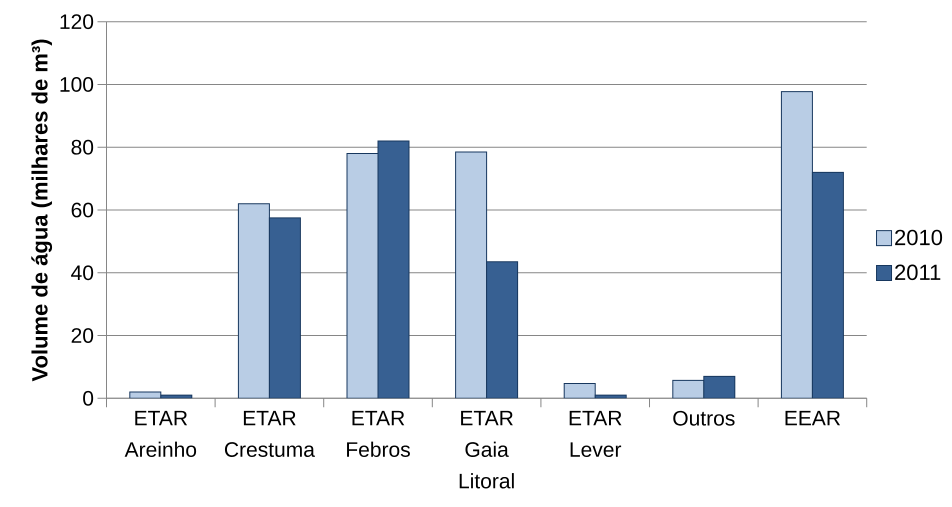 This screenshot has height=507, width=952. I want to click on y-tick-label: 40, so click(82, 272).